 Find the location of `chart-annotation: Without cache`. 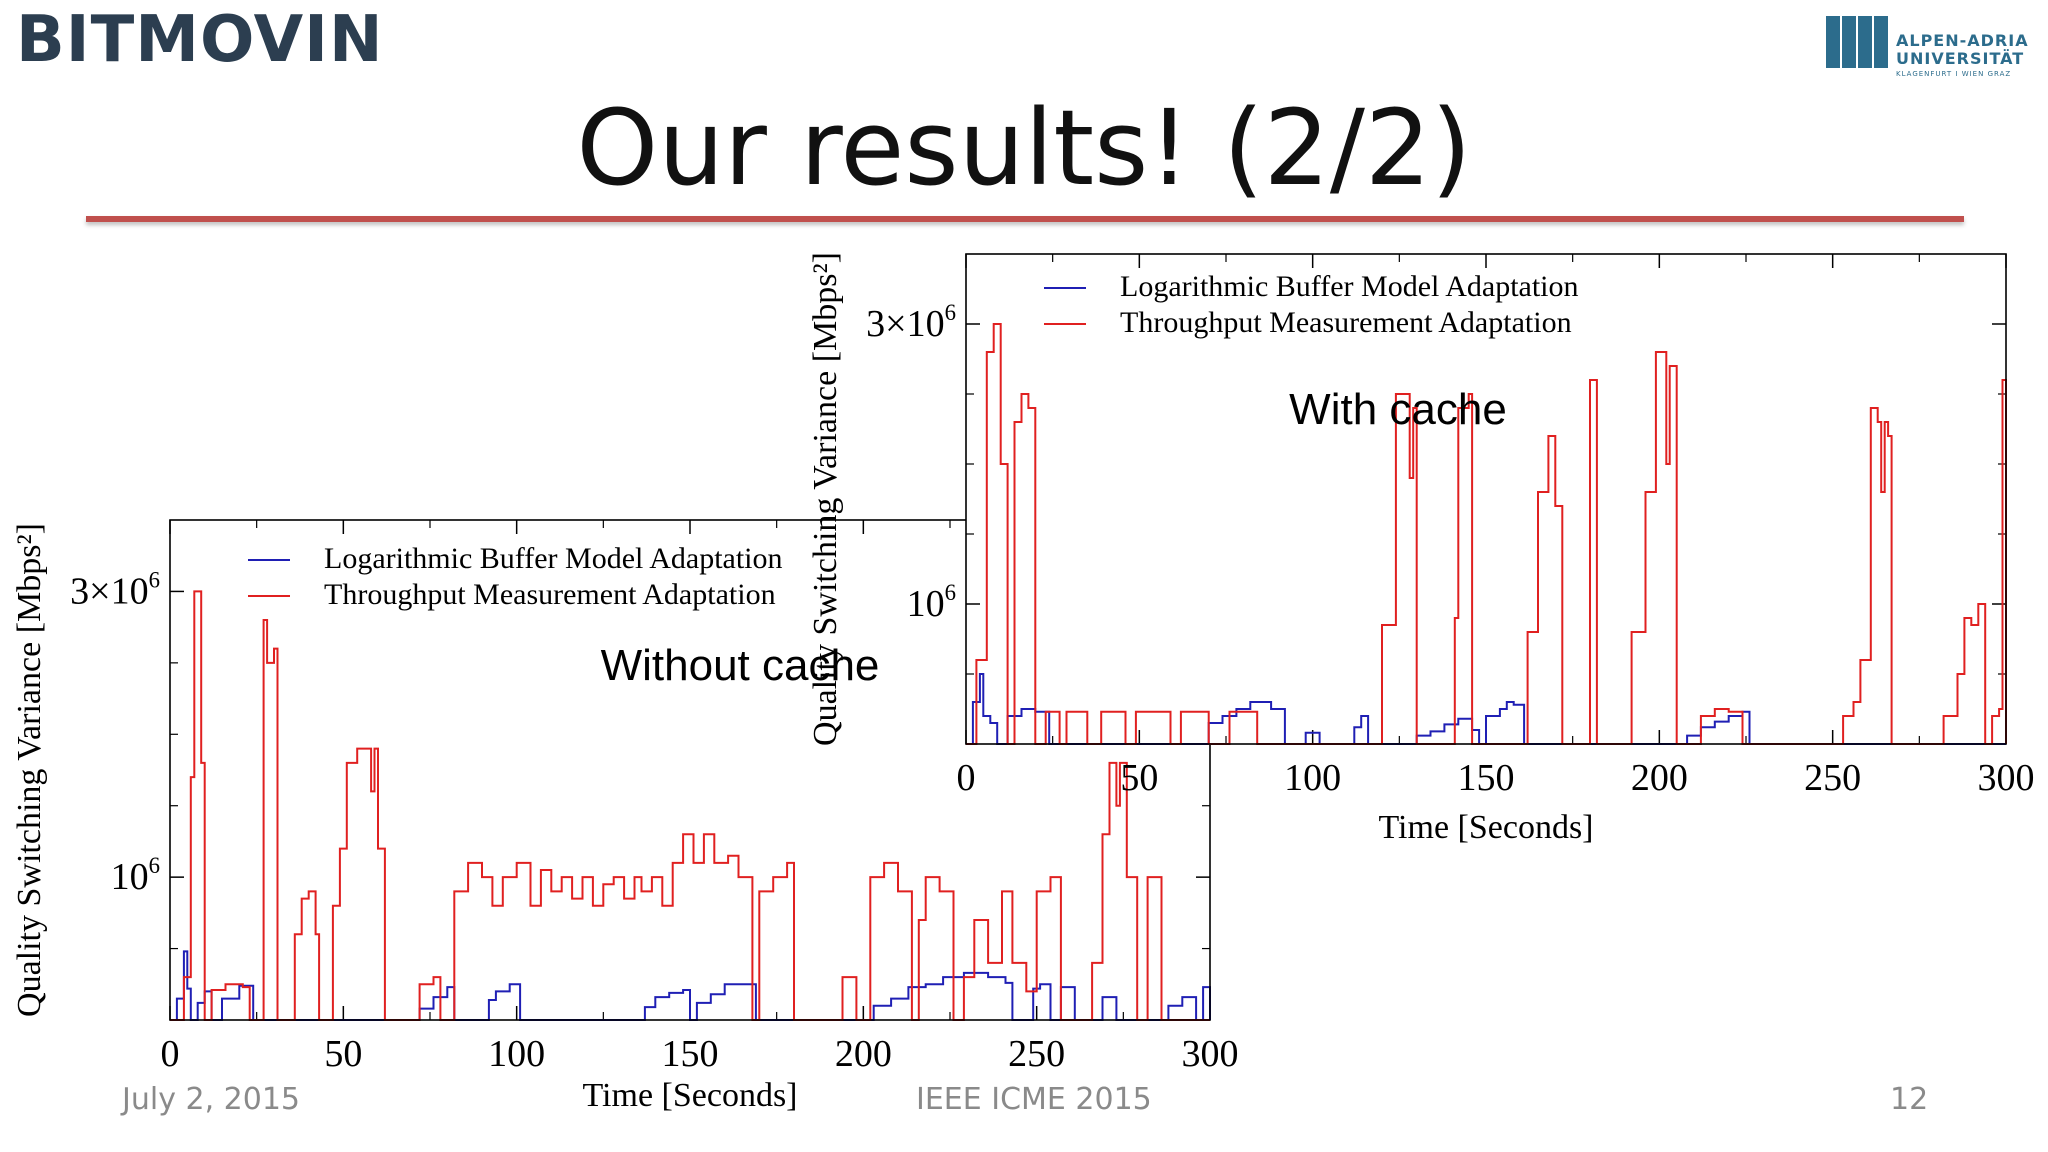

chart-annotation: Without cache is located at coordinates (740, 665).